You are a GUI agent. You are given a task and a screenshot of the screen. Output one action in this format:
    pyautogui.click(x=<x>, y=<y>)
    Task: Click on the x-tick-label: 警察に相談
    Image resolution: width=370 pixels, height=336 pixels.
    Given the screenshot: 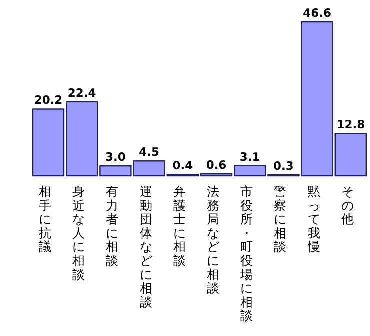 What is the action you would take?
    pyautogui.click(x=281, y=219)
    